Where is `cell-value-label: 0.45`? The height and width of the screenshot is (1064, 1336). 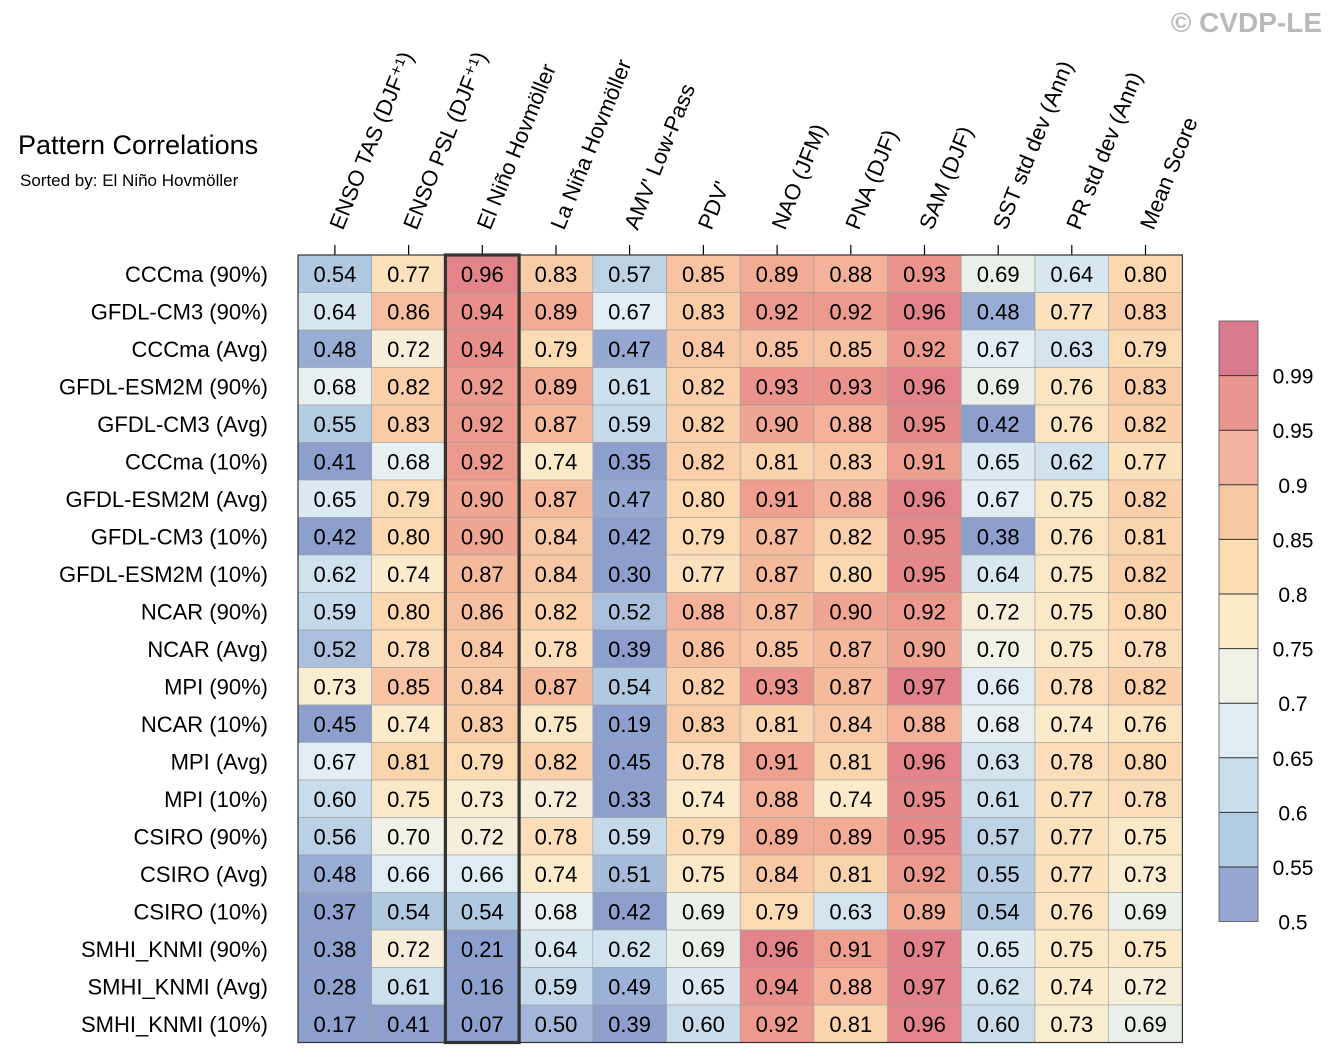
cell-value-label: 0.45 is located at coordinates (629, 761).